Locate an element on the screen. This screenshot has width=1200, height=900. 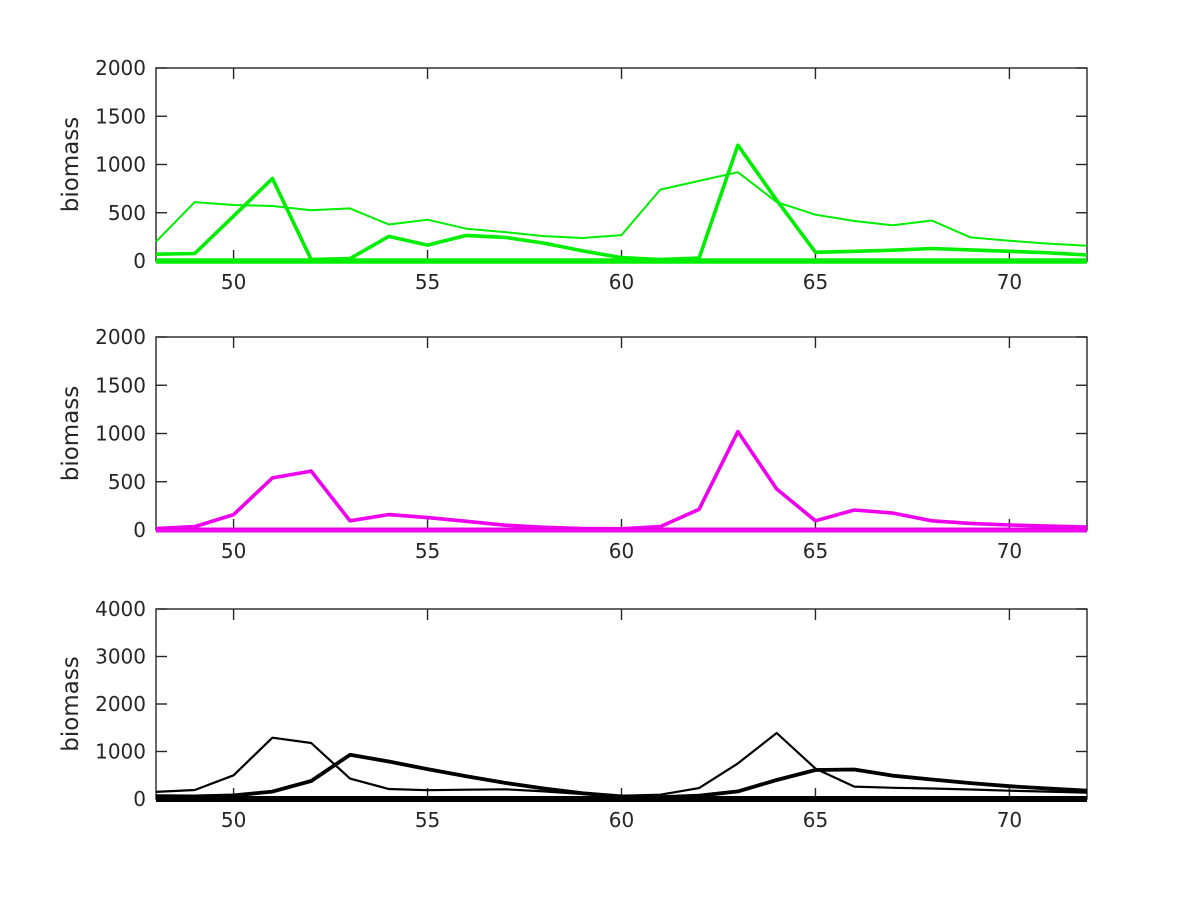
x-tick-label-middle-70: 70 is located at coordinates (1009, 551).